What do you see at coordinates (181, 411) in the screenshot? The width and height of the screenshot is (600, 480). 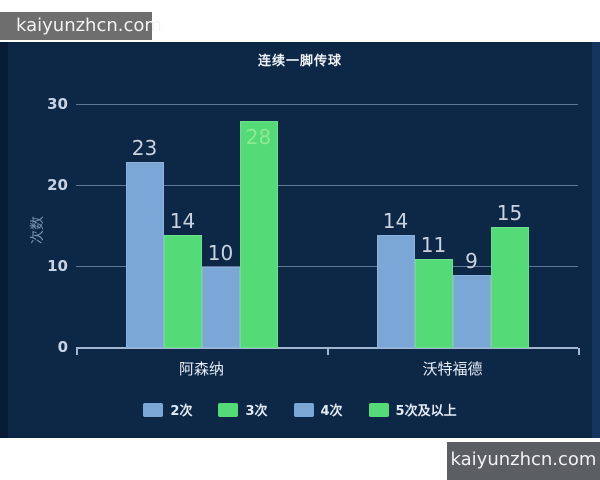 I see `legend-label: 2次` at bounding box center [181, 411].